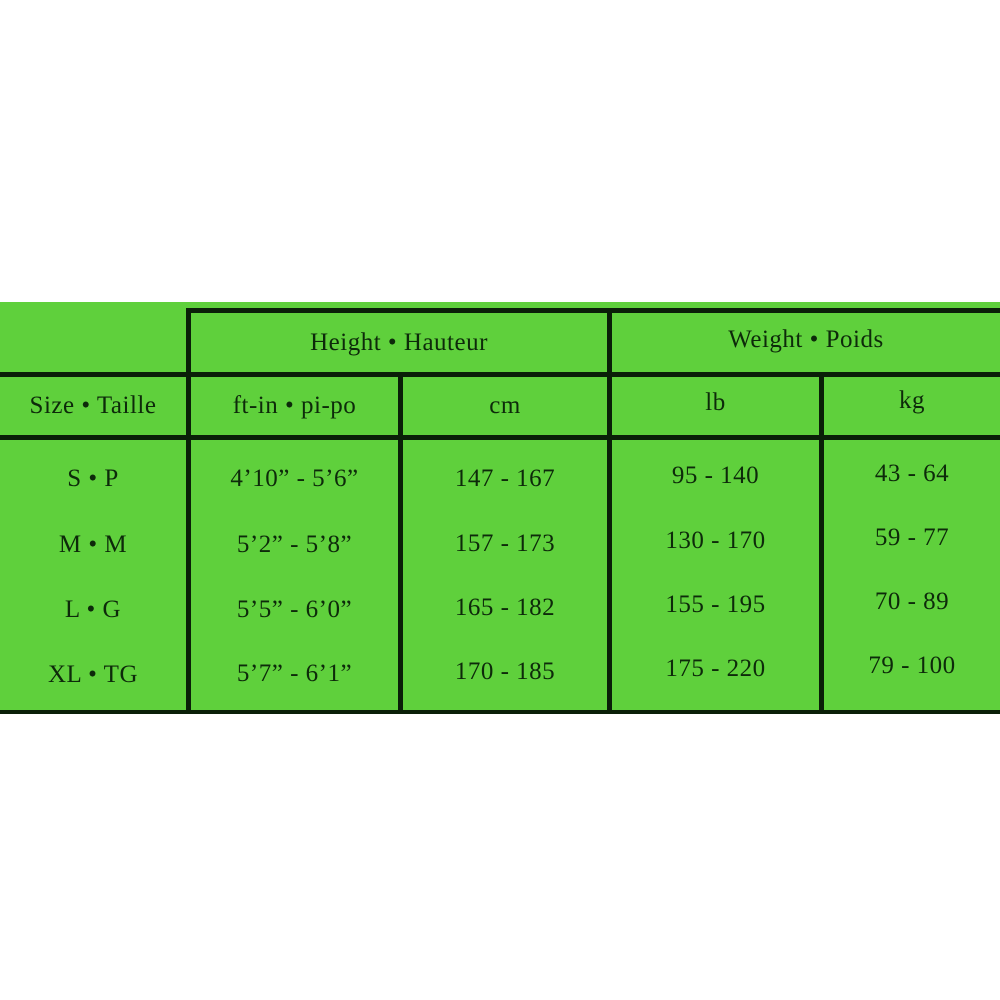  Describe the element at coordinates (912, 473) in the screenshot. I see `cell-kg: 43 - 64` at that location.